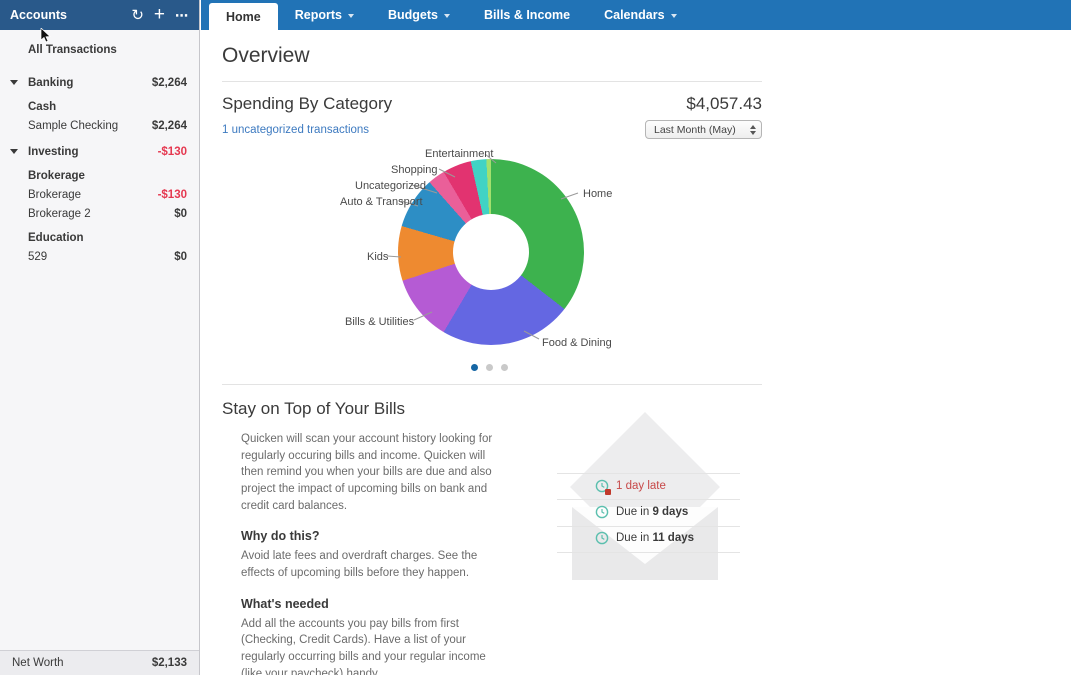  What do you see at coordinates (99, 214) in the screenshot?
I see `sidebar-item-brokerage-2: Brokerage 2 $0` at bounding box center [99, 214].